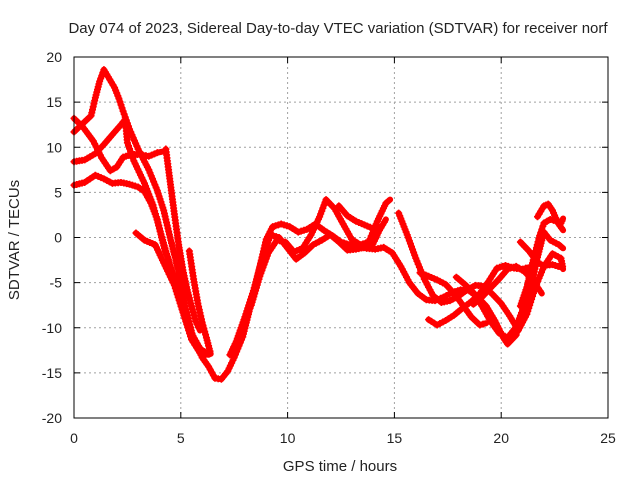  I want to click on y-tick-label: -20, so click(52, 418).